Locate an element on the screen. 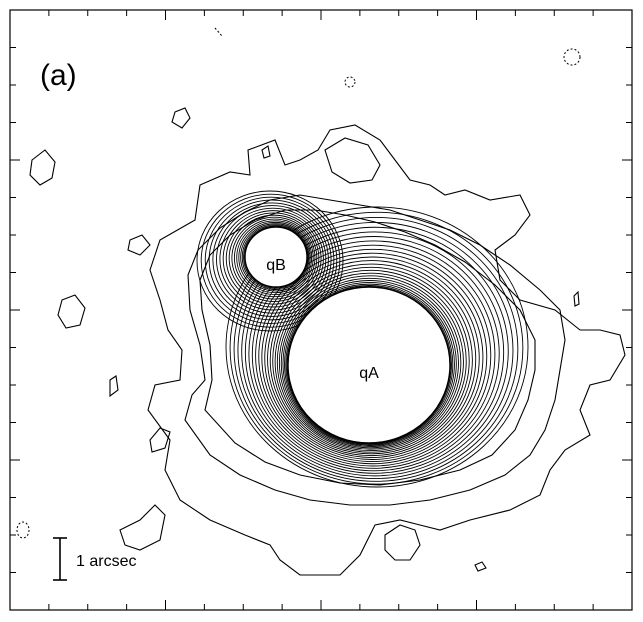  qB-core is located at coordinates (276, 257).